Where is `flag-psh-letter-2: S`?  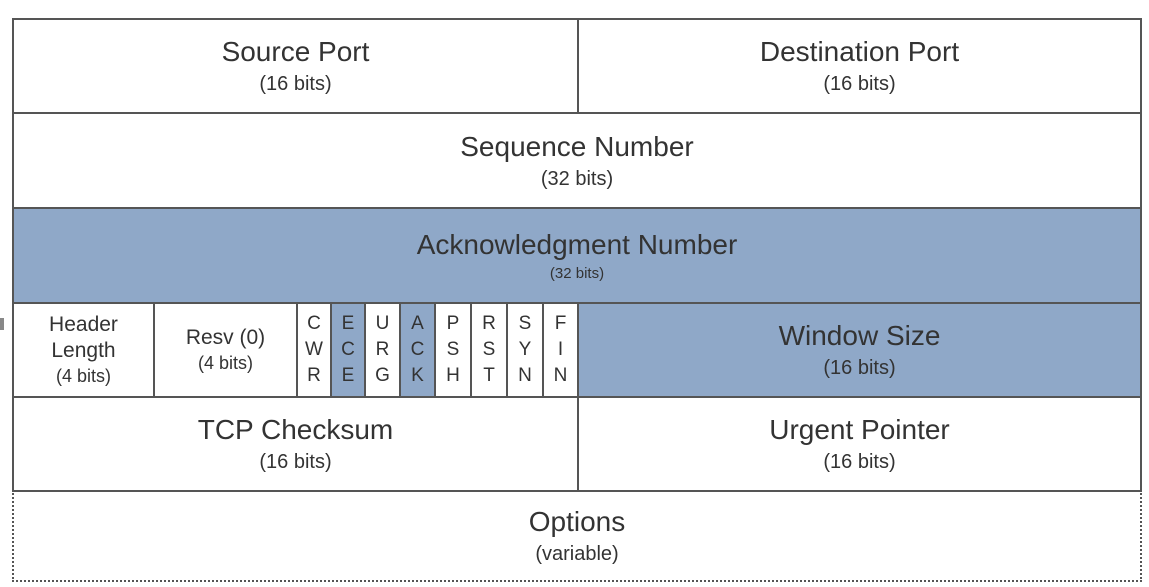
flag-psh-letter-2: S is located at coordinates (453, 349).